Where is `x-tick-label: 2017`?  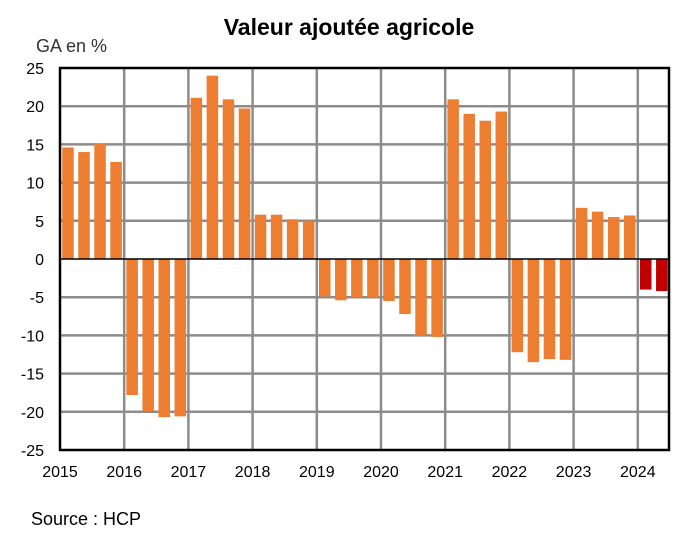 x-tick-label: 2017 is located at coordinates (189, 472).